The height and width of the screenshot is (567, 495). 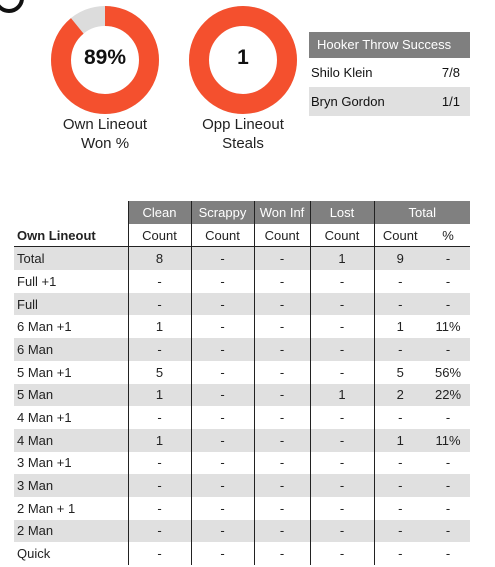 I want to click on row-header-title: Own Lineout, so click(x=71, y=235).